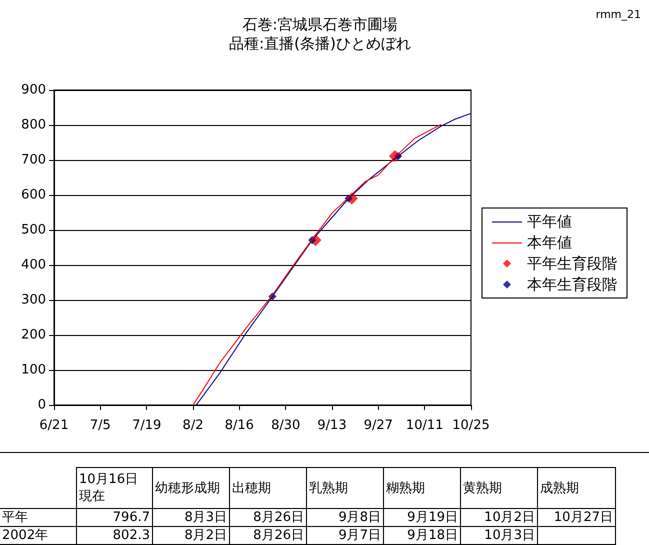 Image resolution: width=649 pixels, height=545 pixels. Describe the element at coordinates (425, 425) in the screenshot. I see `x-tick-label: 10/11` at that location.